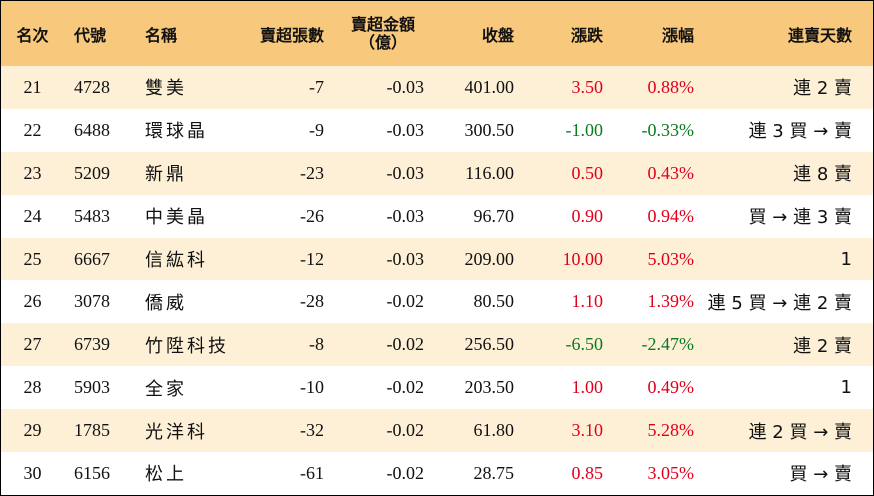 The image size is (874, 496). I want to click on net-sell-lots-cell: -61, so click(312, 472).